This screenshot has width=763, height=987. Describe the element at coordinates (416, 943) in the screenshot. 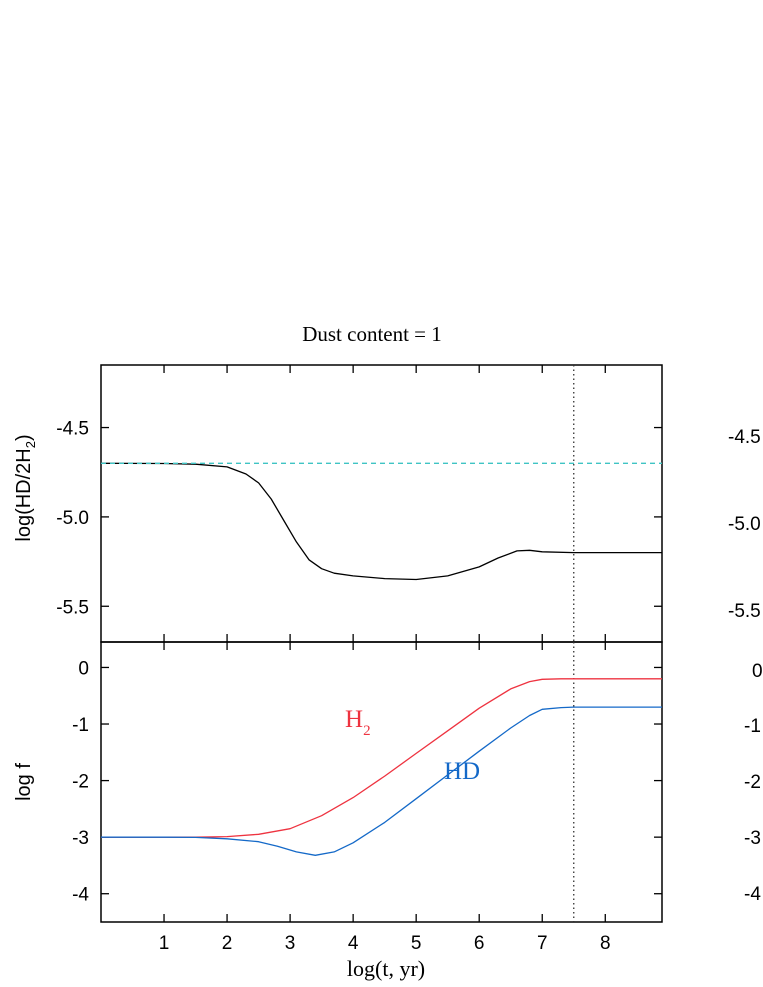

I see `x-tick-label: 5` at that location.